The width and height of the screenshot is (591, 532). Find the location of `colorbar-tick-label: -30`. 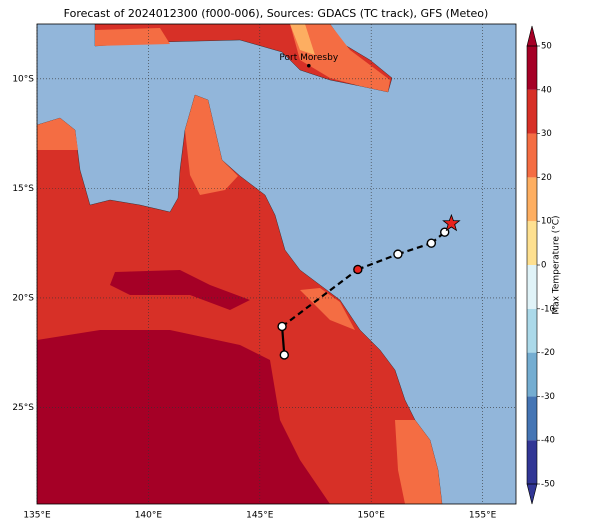

colorbar-tick-label: -30 is located at coordinates (548, 397).